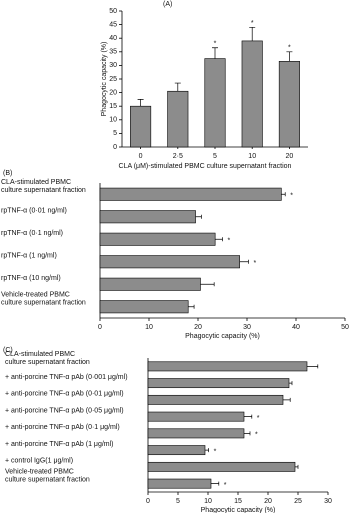 Image resolution: width=350 pixels, height=513 pixels. What do you see at coordinates (64, 394) in the screenshot?
I see `category-label: + anti-porcine TNF-α pAb (0·01 μg/ml)` at bounding box center [64, 394].